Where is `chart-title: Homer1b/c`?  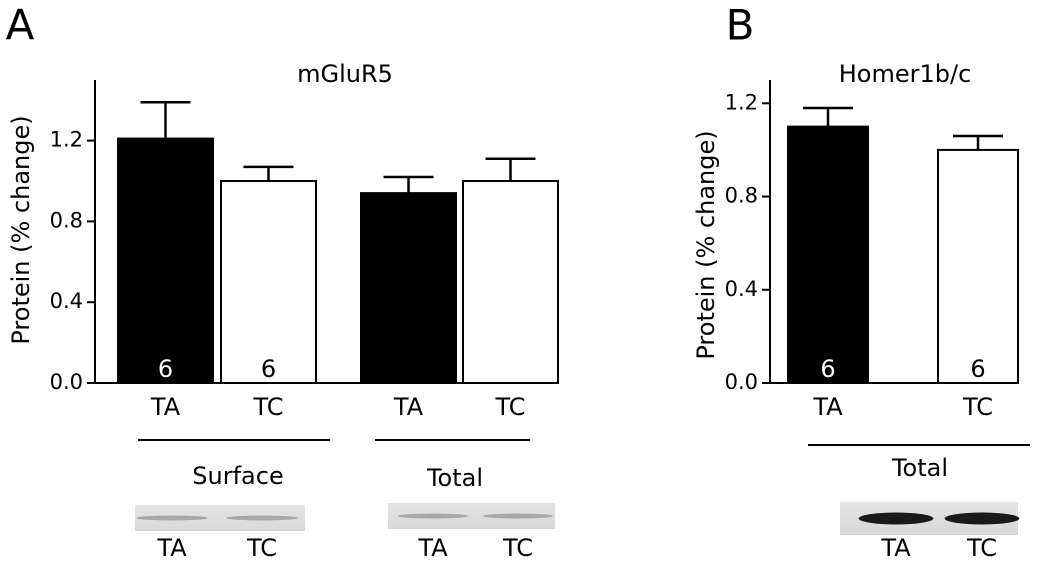
chart-title: Homer1b/c is located at coordinates (905, 74).